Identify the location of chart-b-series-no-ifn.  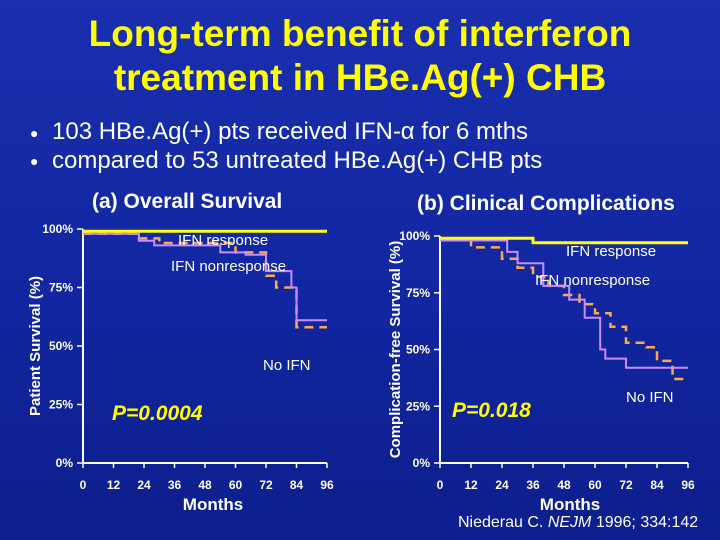
(564, 304).